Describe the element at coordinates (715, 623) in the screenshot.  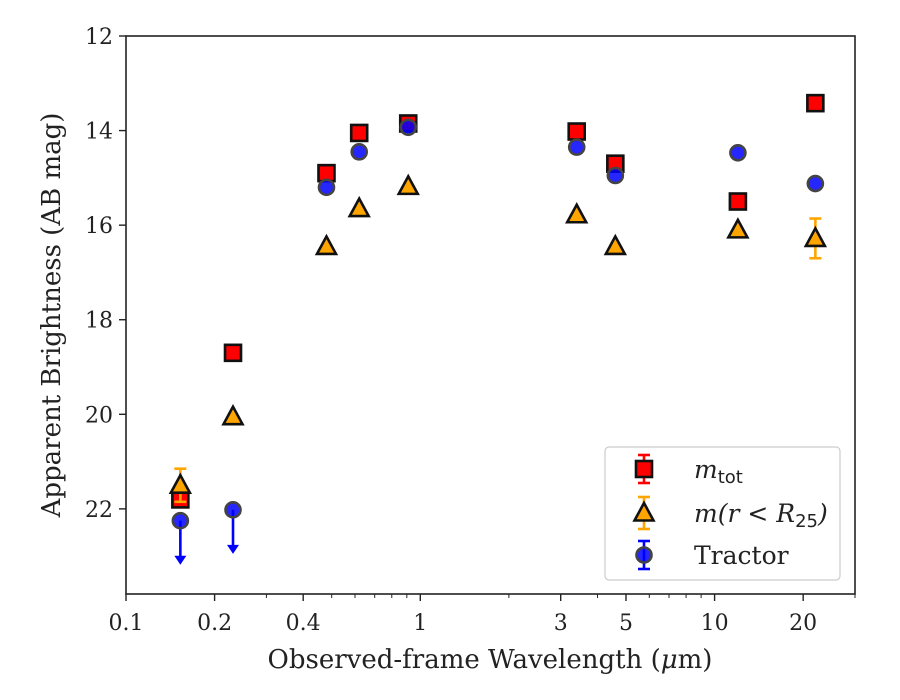
I see `x-tick-label: 10` at that location.